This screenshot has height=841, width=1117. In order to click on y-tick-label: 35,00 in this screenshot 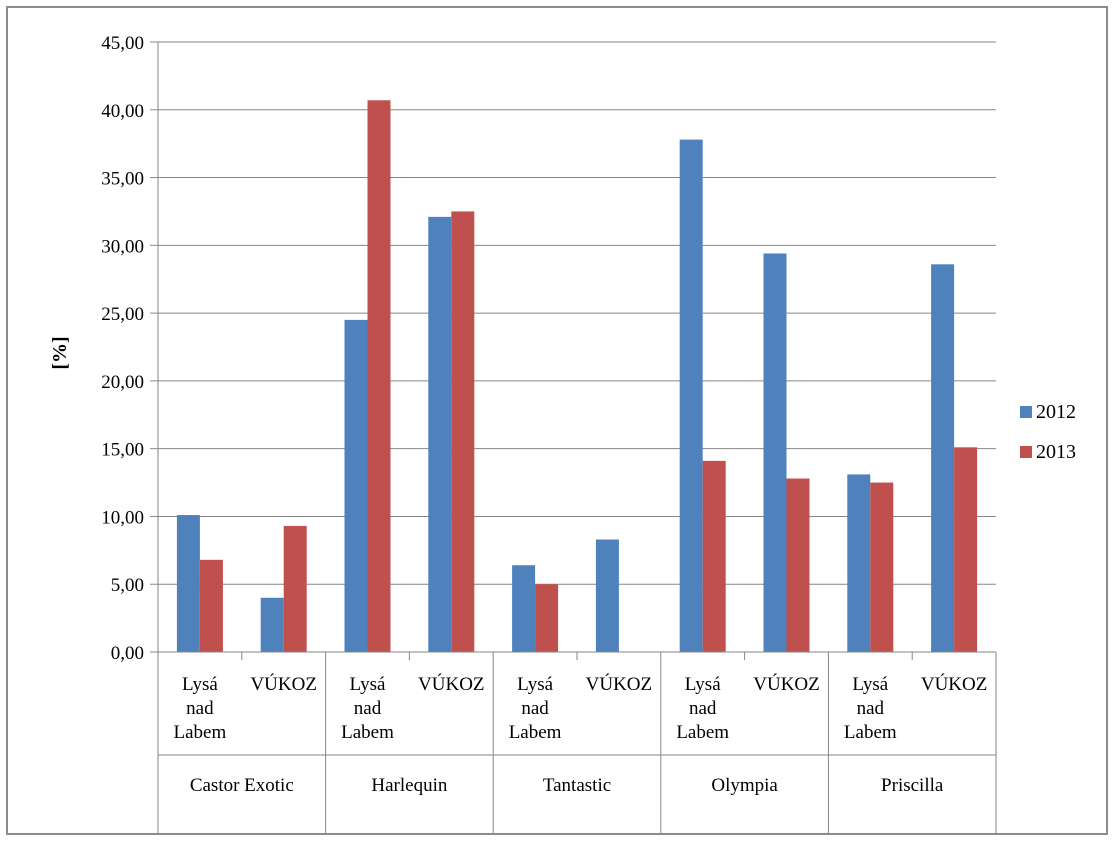, I will do `click(122, 179)`.